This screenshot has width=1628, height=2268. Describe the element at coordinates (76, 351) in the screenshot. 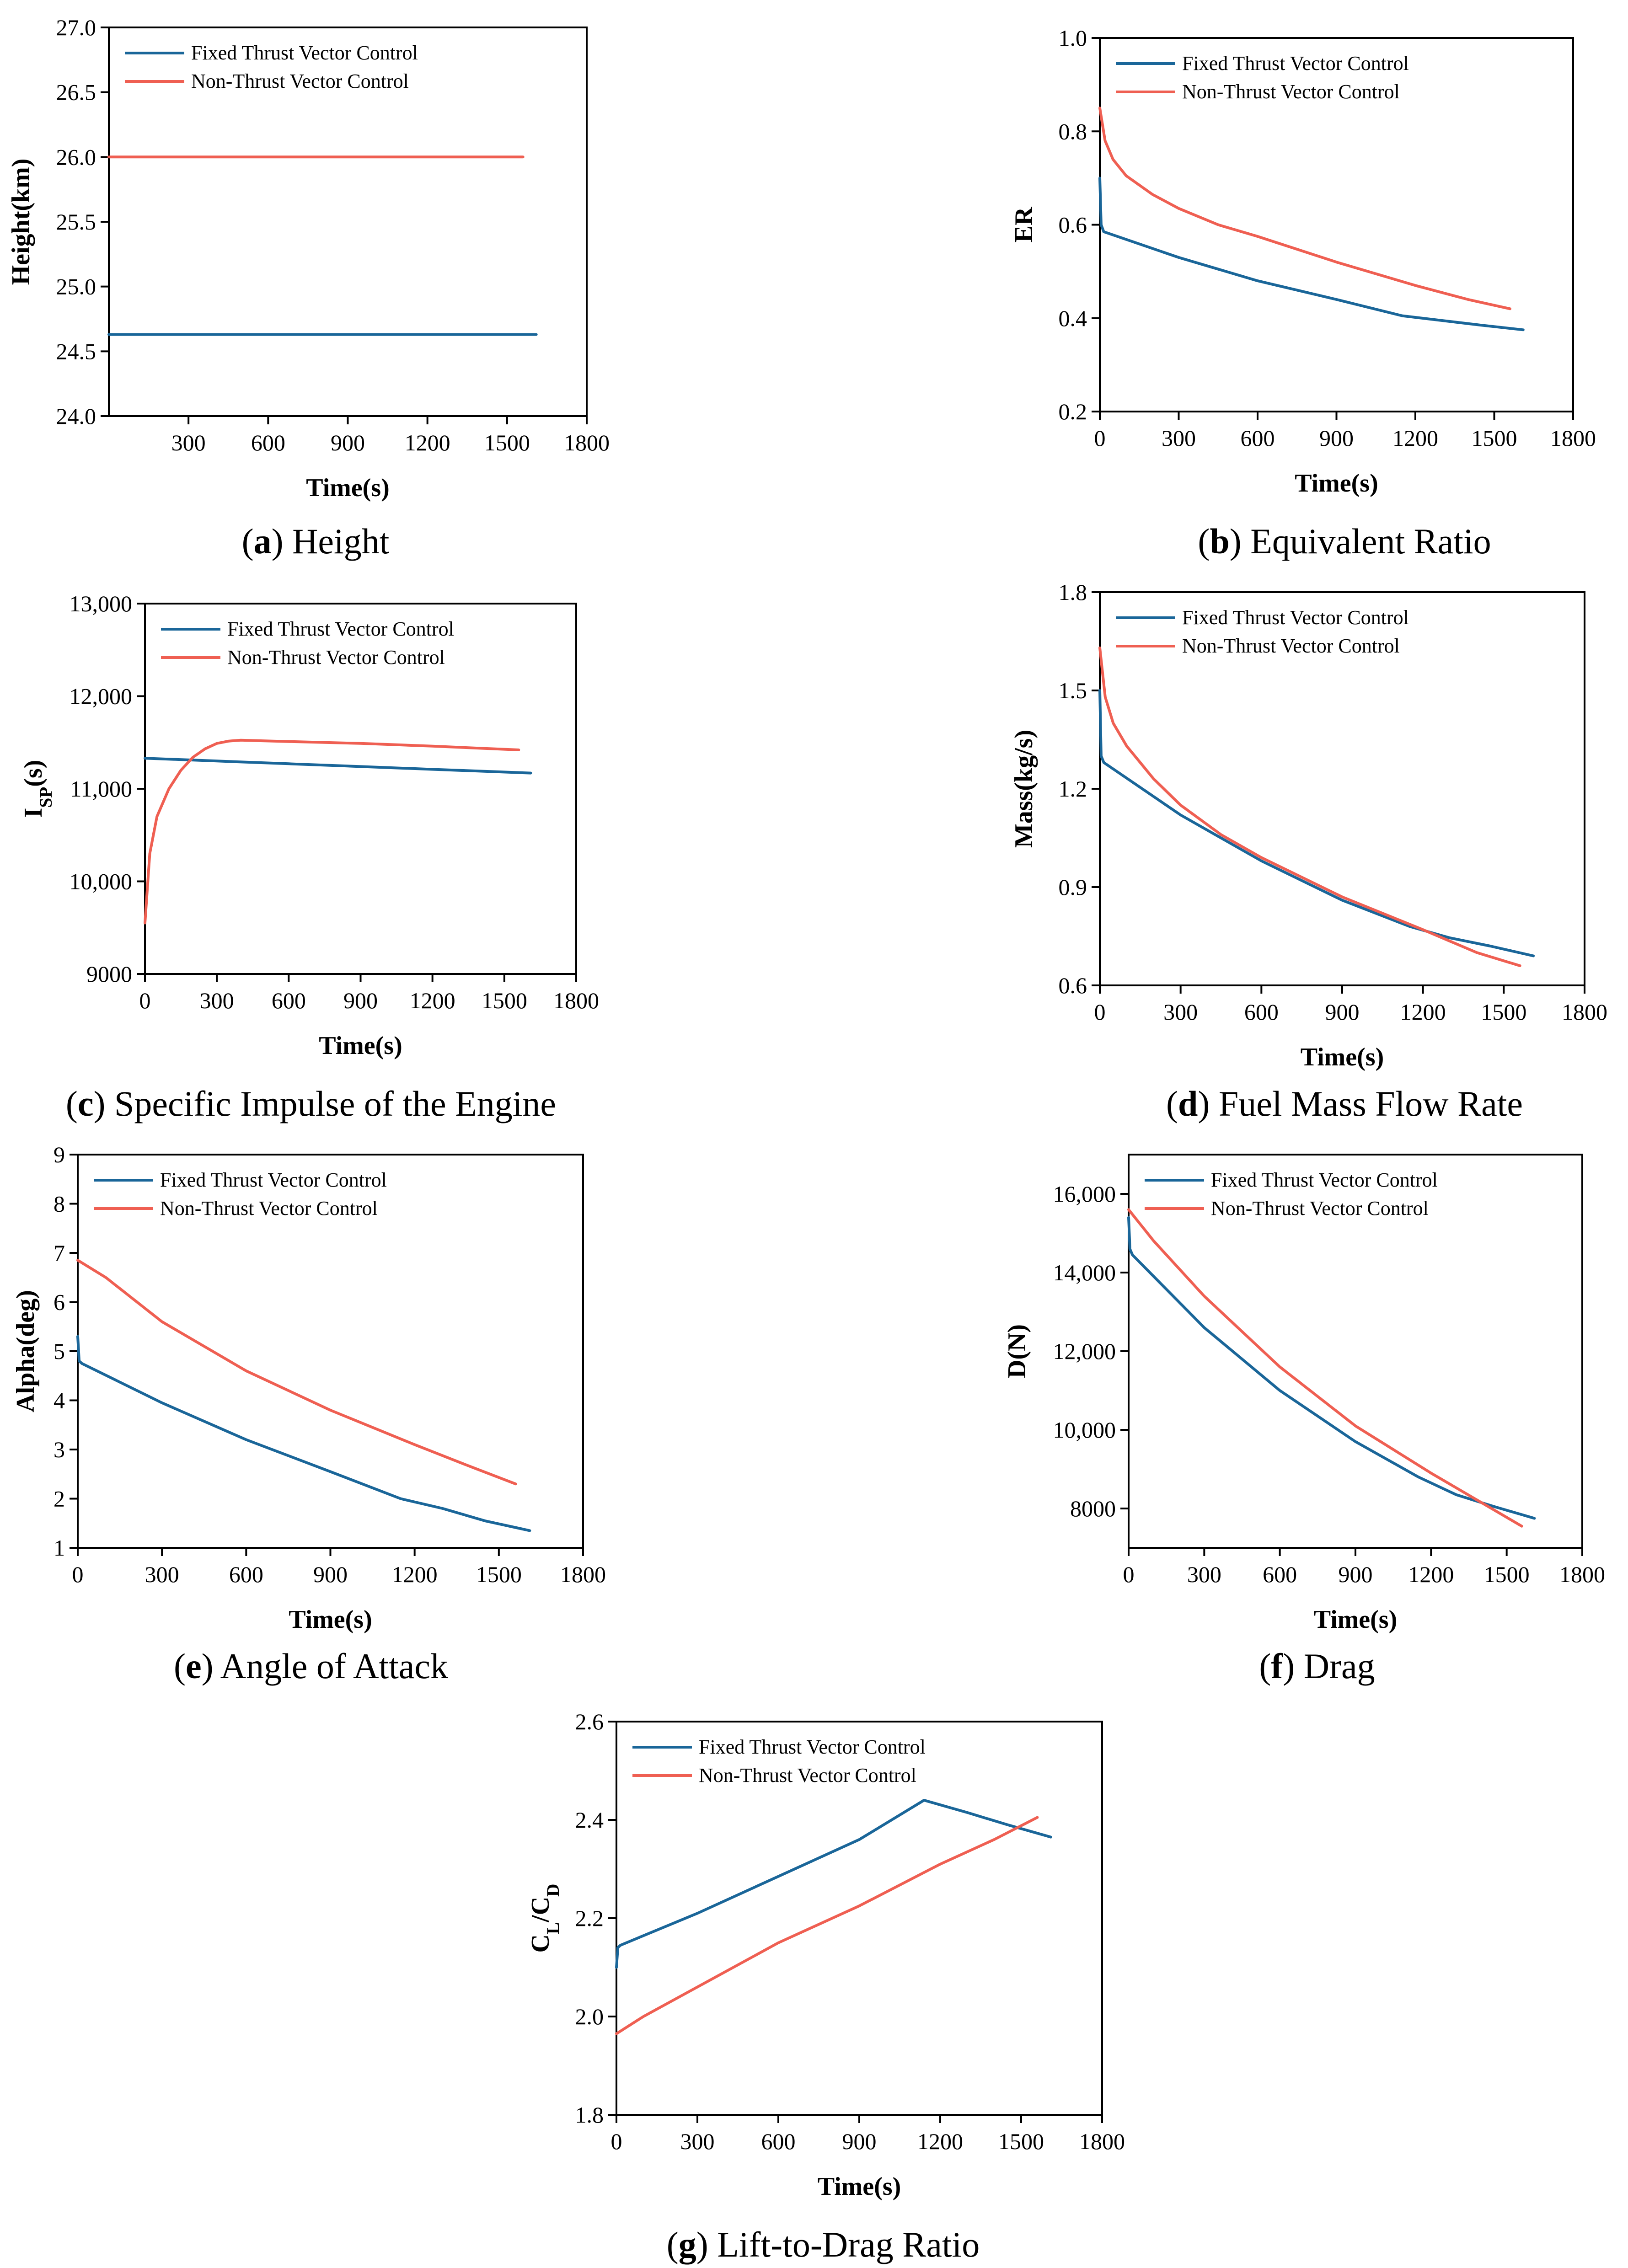

I see `y-tick-label: 24.5` at that location.